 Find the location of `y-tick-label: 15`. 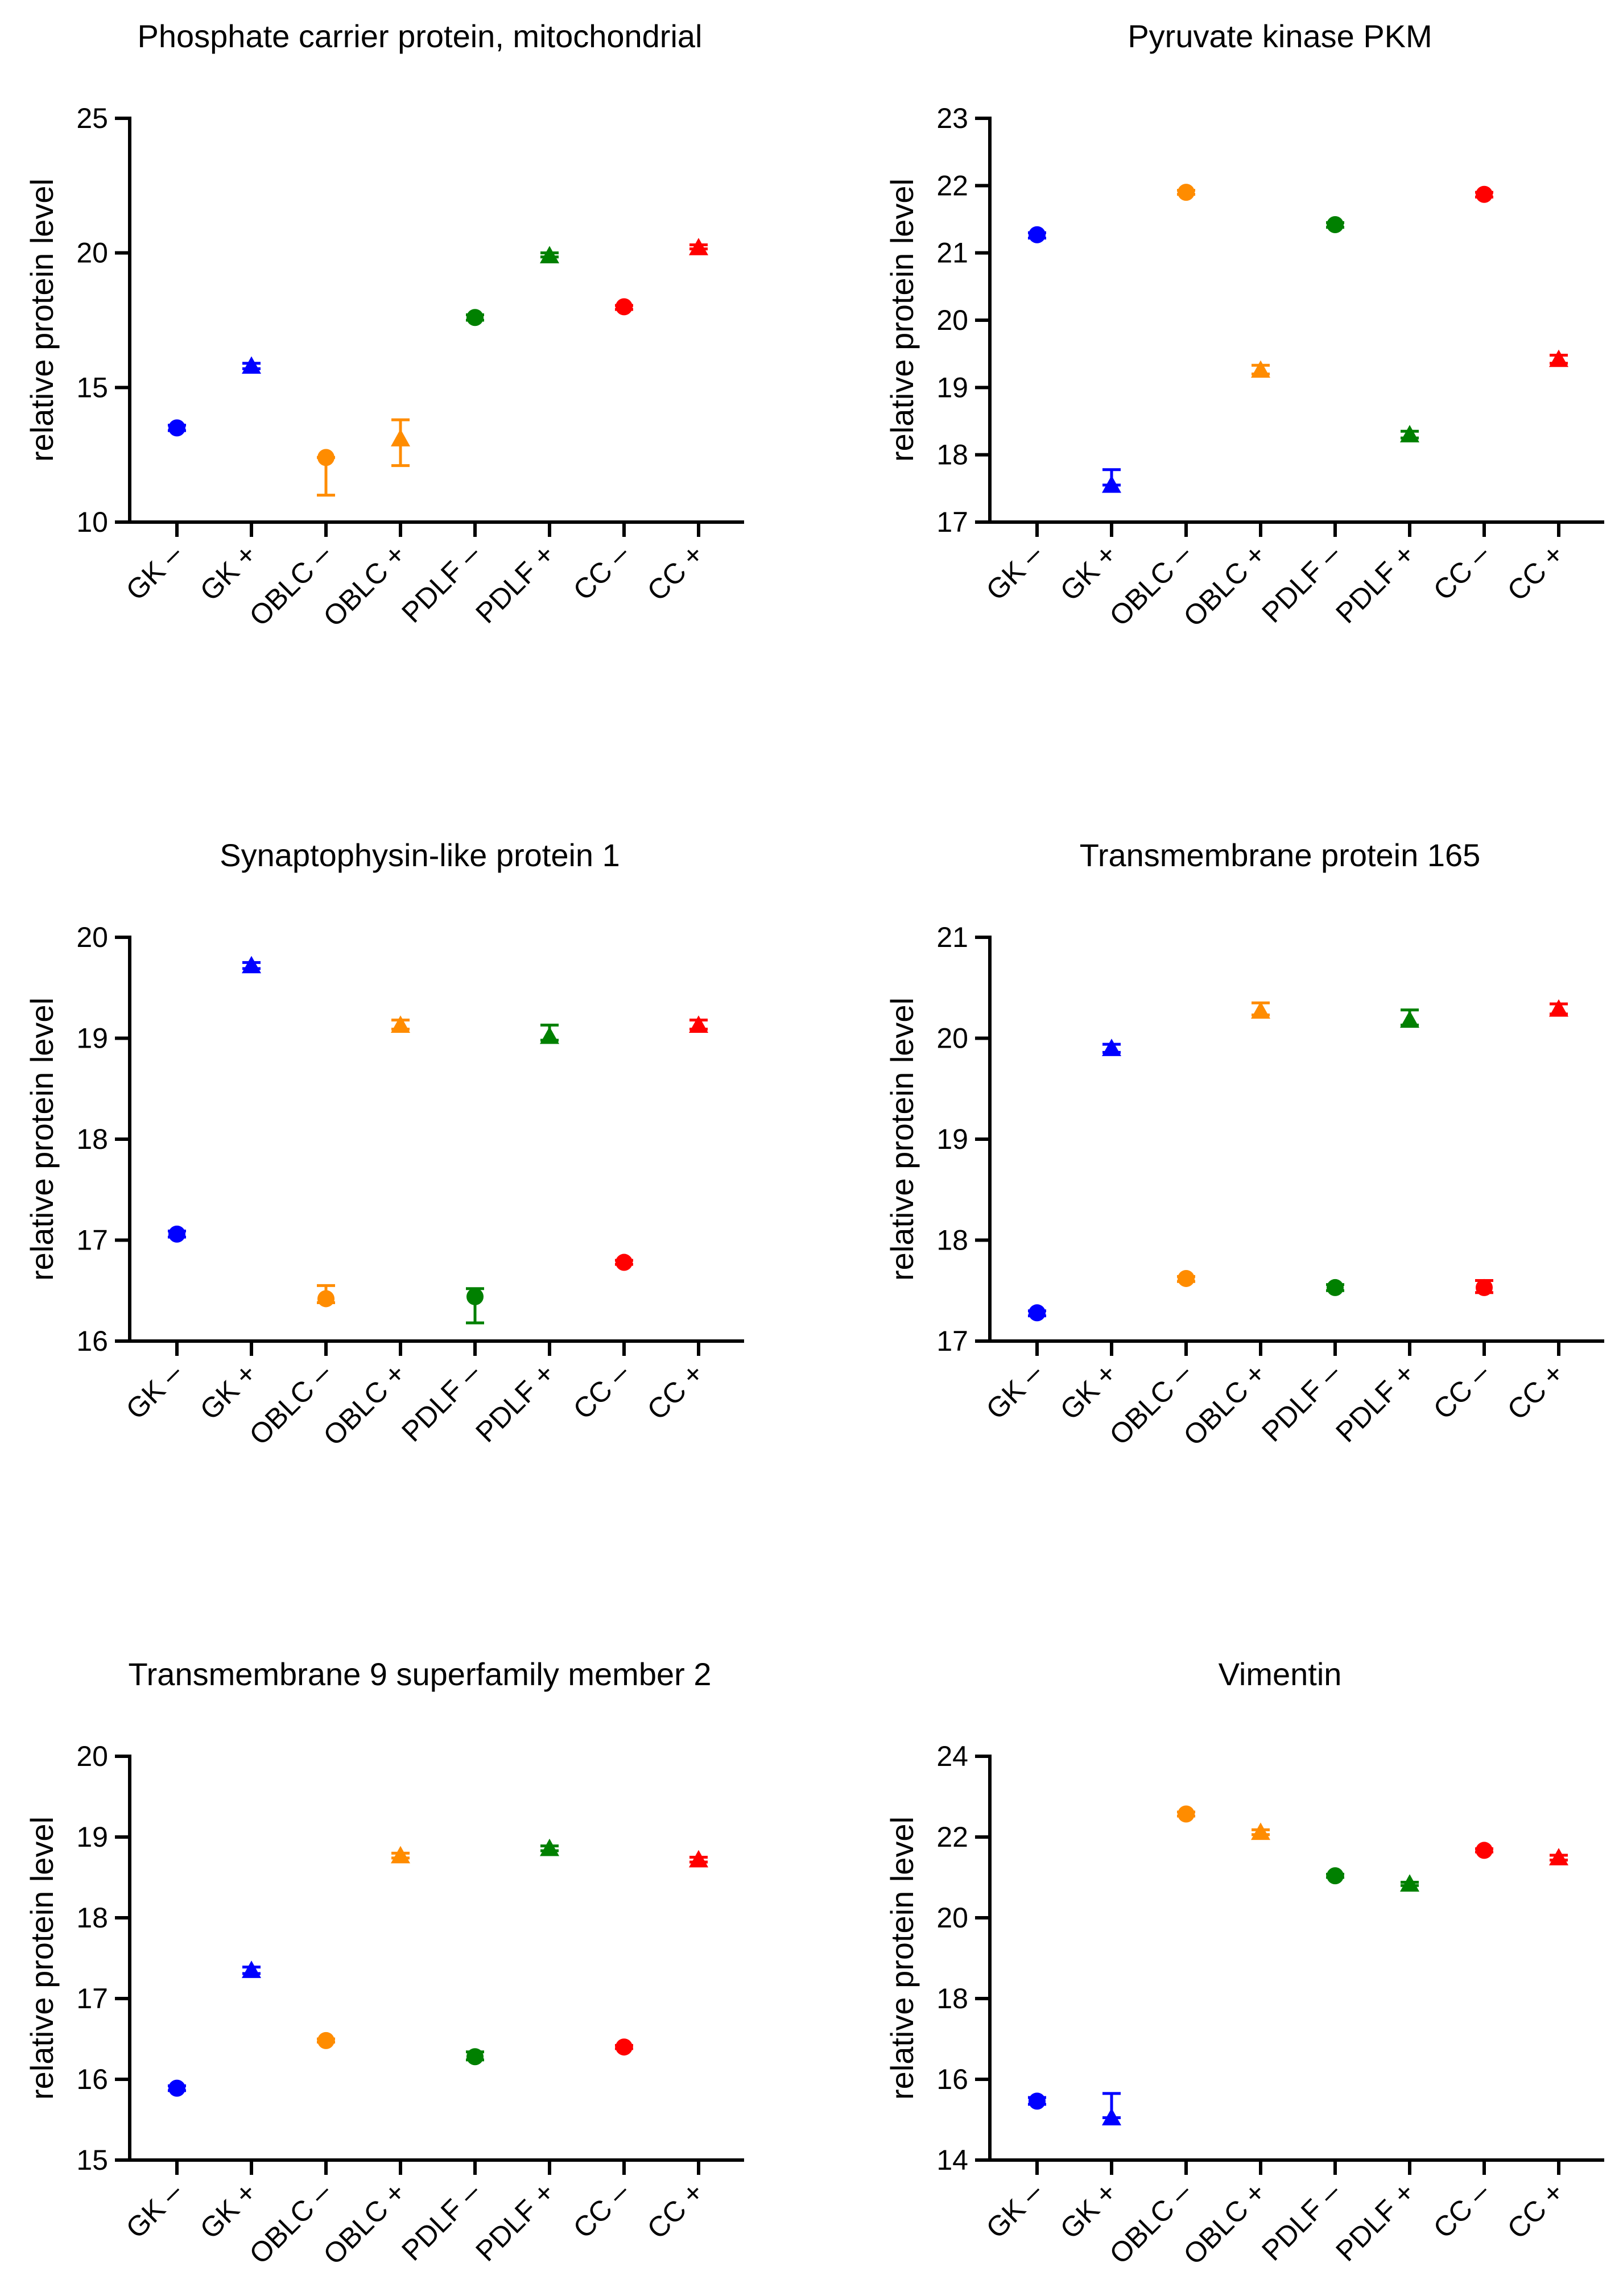

y-tick-label: 15 is located at coordinates (92, 387).